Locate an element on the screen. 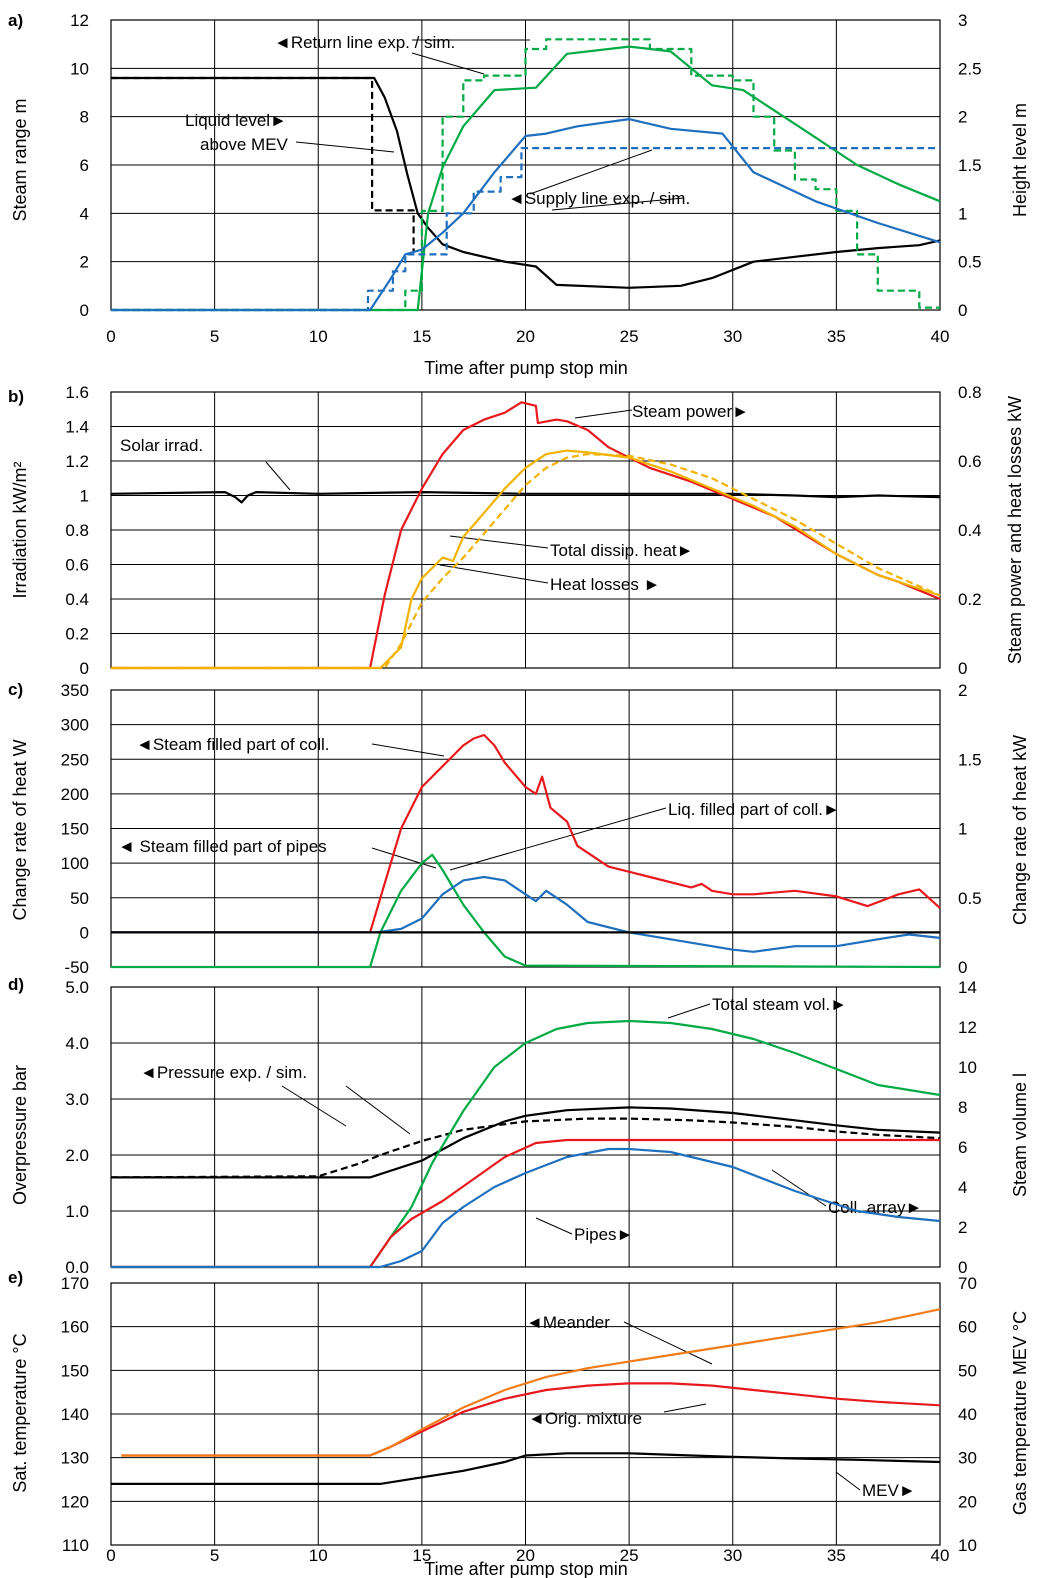 The image size is (1059, 1578). panel-2-ytick-right-1: 0.5 is located at coordinates (970, 898).